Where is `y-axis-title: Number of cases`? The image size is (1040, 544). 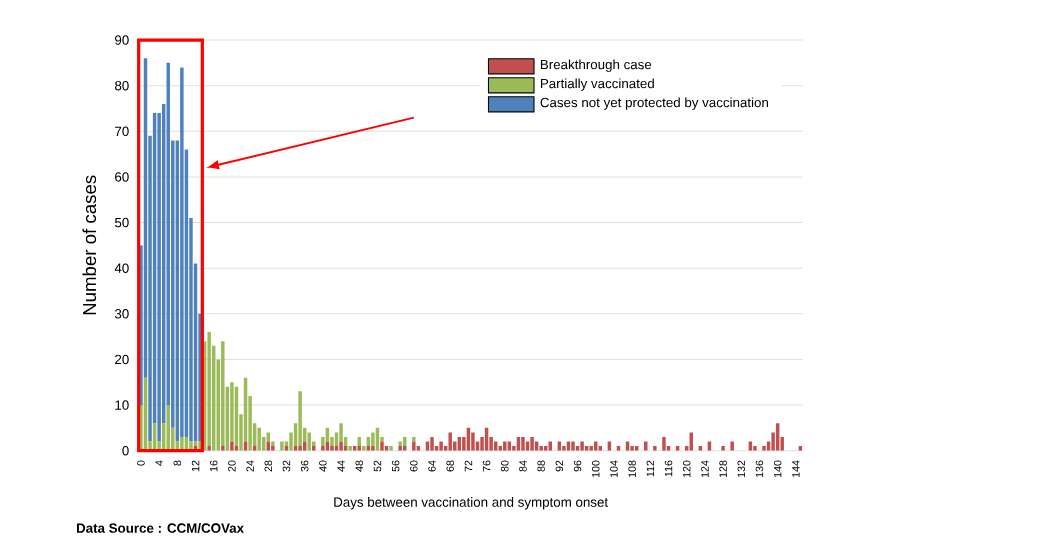
y-axis-title: Number of cases is located at coordinates (89, 245).